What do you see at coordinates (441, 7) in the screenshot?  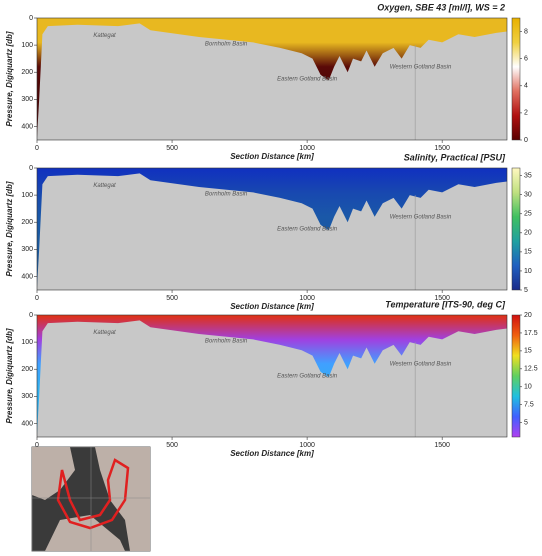 I see `panel-title: Oxygen, SBE 43 [ml/l], WS = 2` at bounding box center [441, 7].